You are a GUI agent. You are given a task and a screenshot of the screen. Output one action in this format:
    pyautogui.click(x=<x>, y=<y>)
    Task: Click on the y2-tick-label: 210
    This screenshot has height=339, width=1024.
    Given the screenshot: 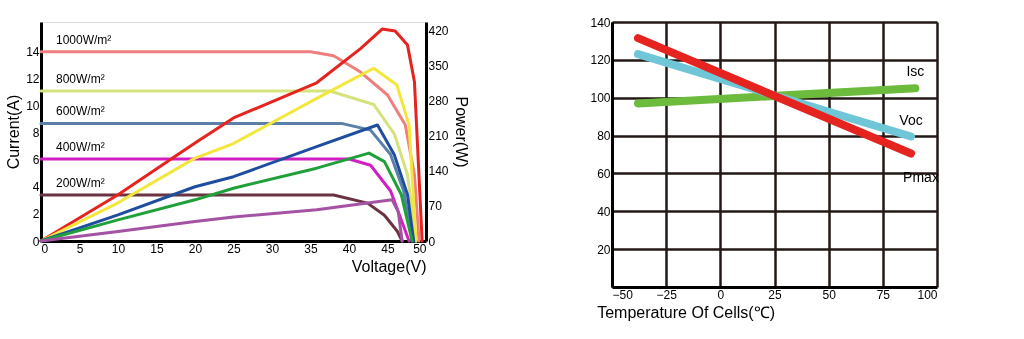 What is the action you would take?
    pyautogui.click(x=438, y=136)
    